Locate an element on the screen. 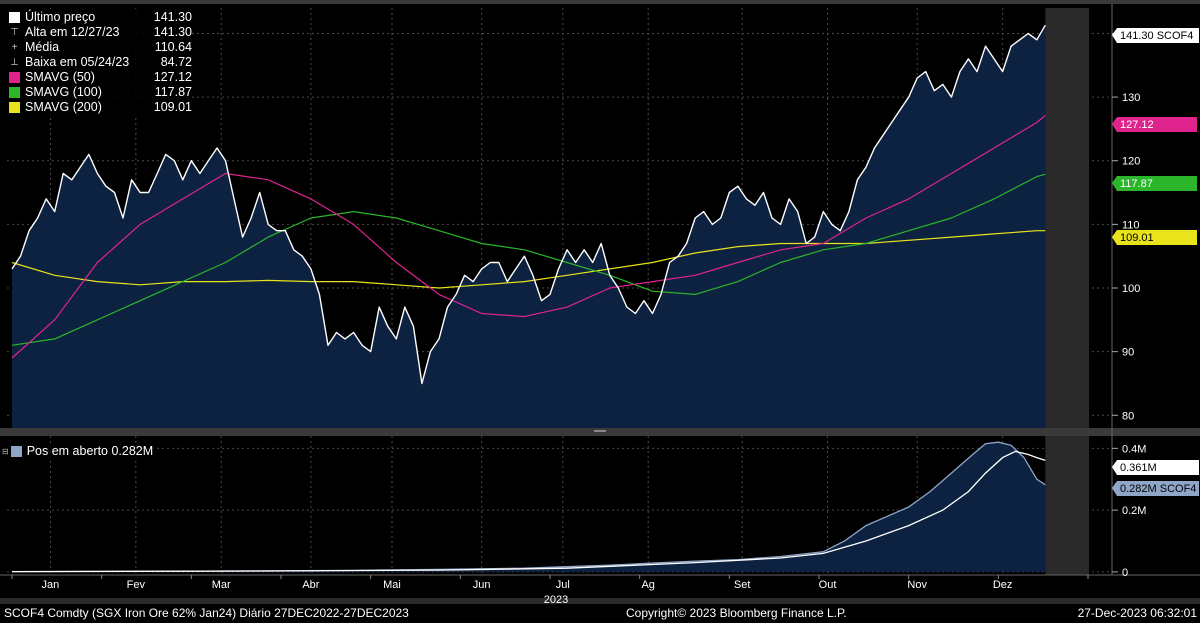 This screenshot has height=623, width=1200. legend-value: 84.72 is located at coordinates (176, 62).